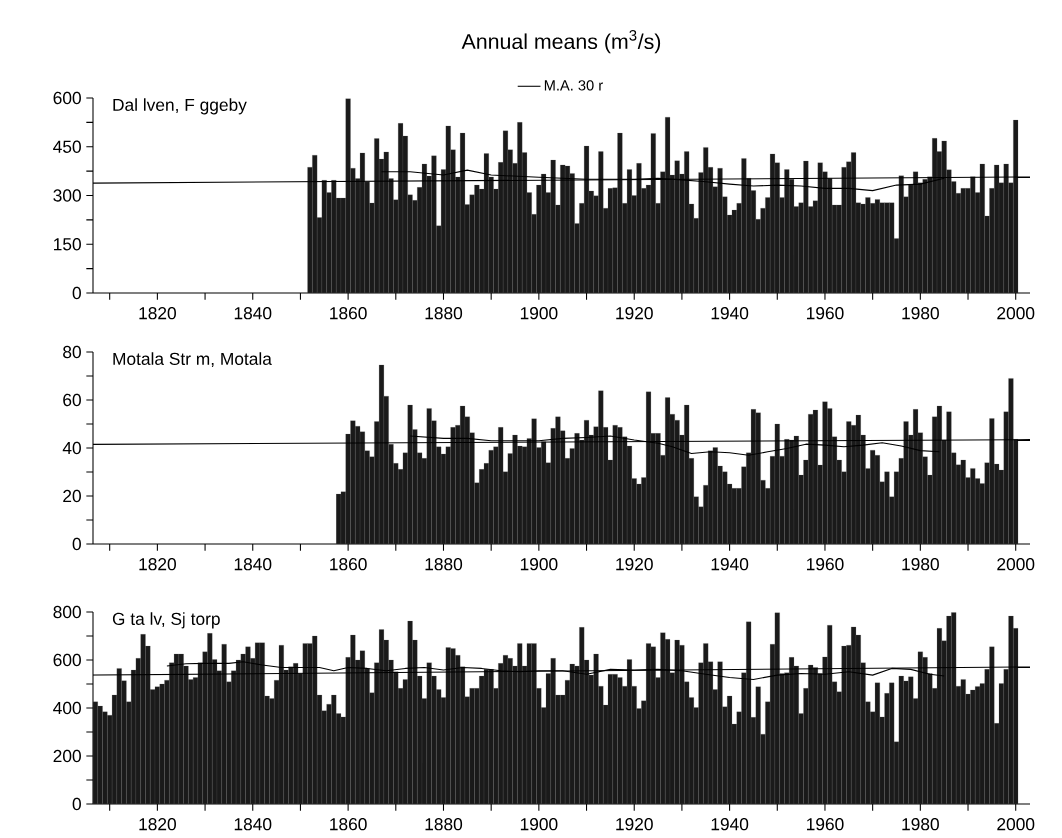  Describe the element at coordinates (67, 146) in the screenshot. I see `y-tick-label: 450` at that location.